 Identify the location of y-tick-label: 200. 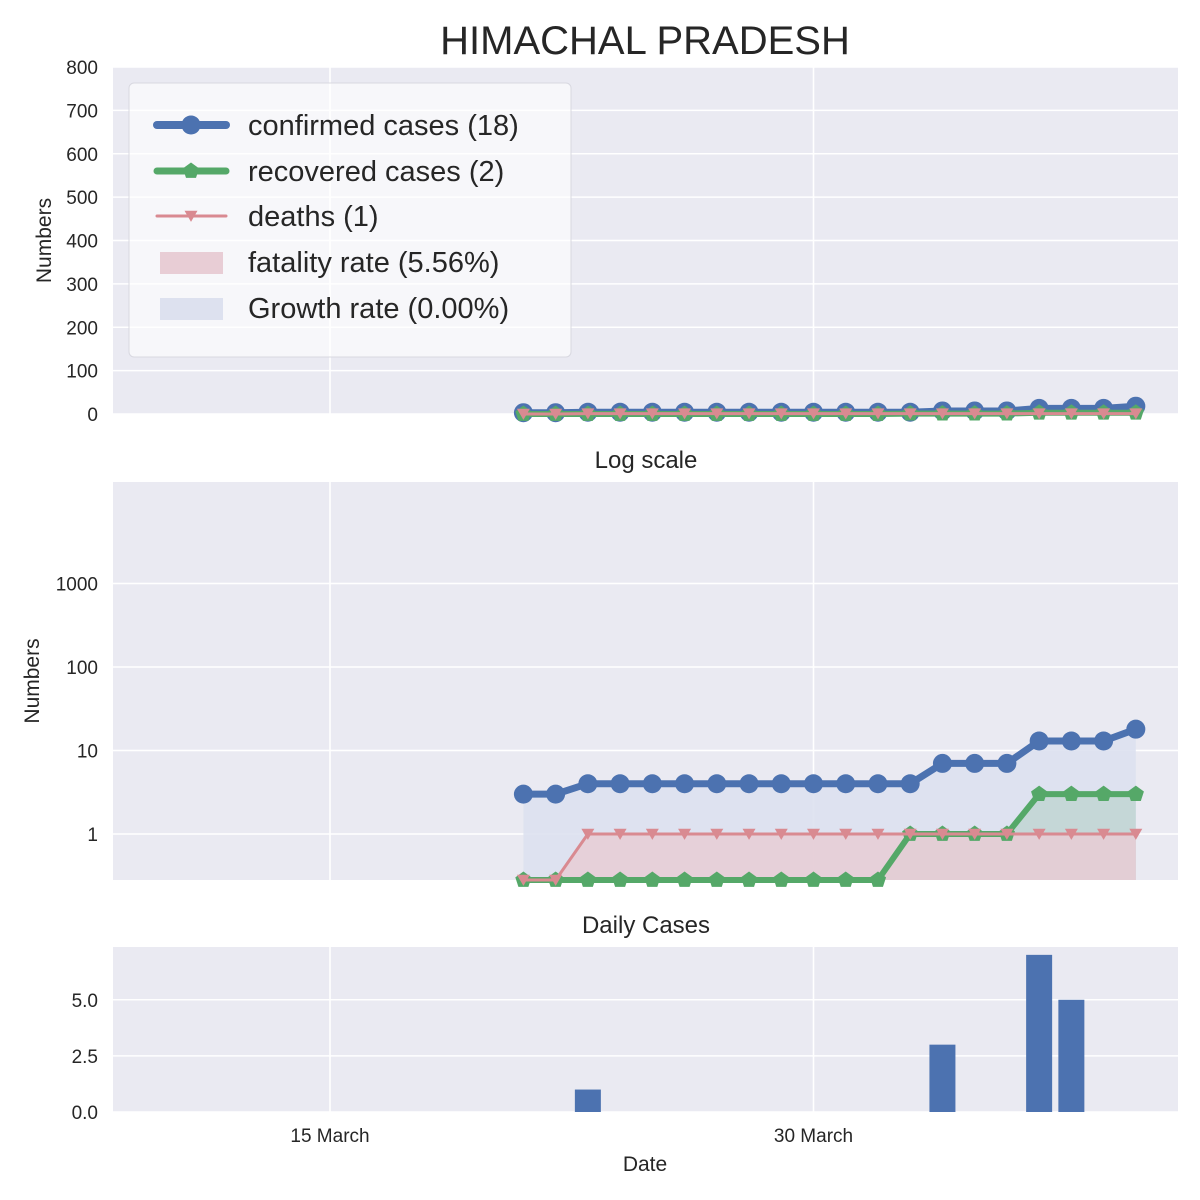
(82, 328).